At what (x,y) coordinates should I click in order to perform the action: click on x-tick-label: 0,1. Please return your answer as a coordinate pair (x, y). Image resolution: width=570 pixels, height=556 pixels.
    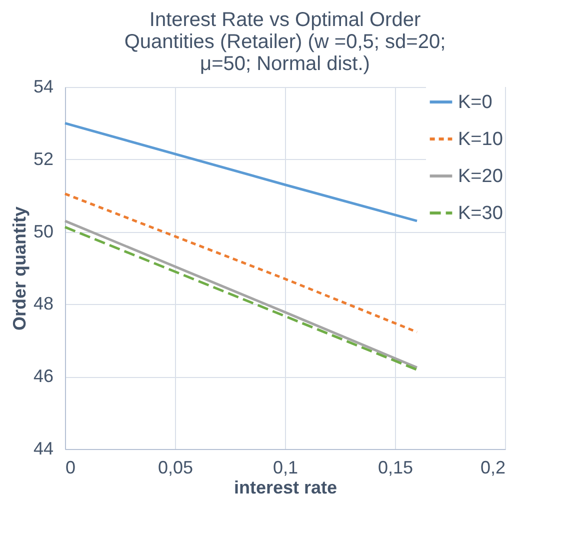
    Looking at the image, I should click on (285, 468).